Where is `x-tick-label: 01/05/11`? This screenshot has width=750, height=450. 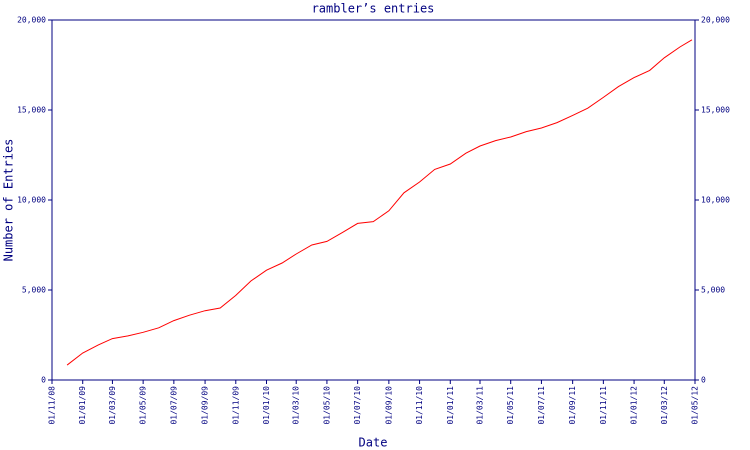
x-tick-label: 01/05/11 is located at coordinates (510, 405).